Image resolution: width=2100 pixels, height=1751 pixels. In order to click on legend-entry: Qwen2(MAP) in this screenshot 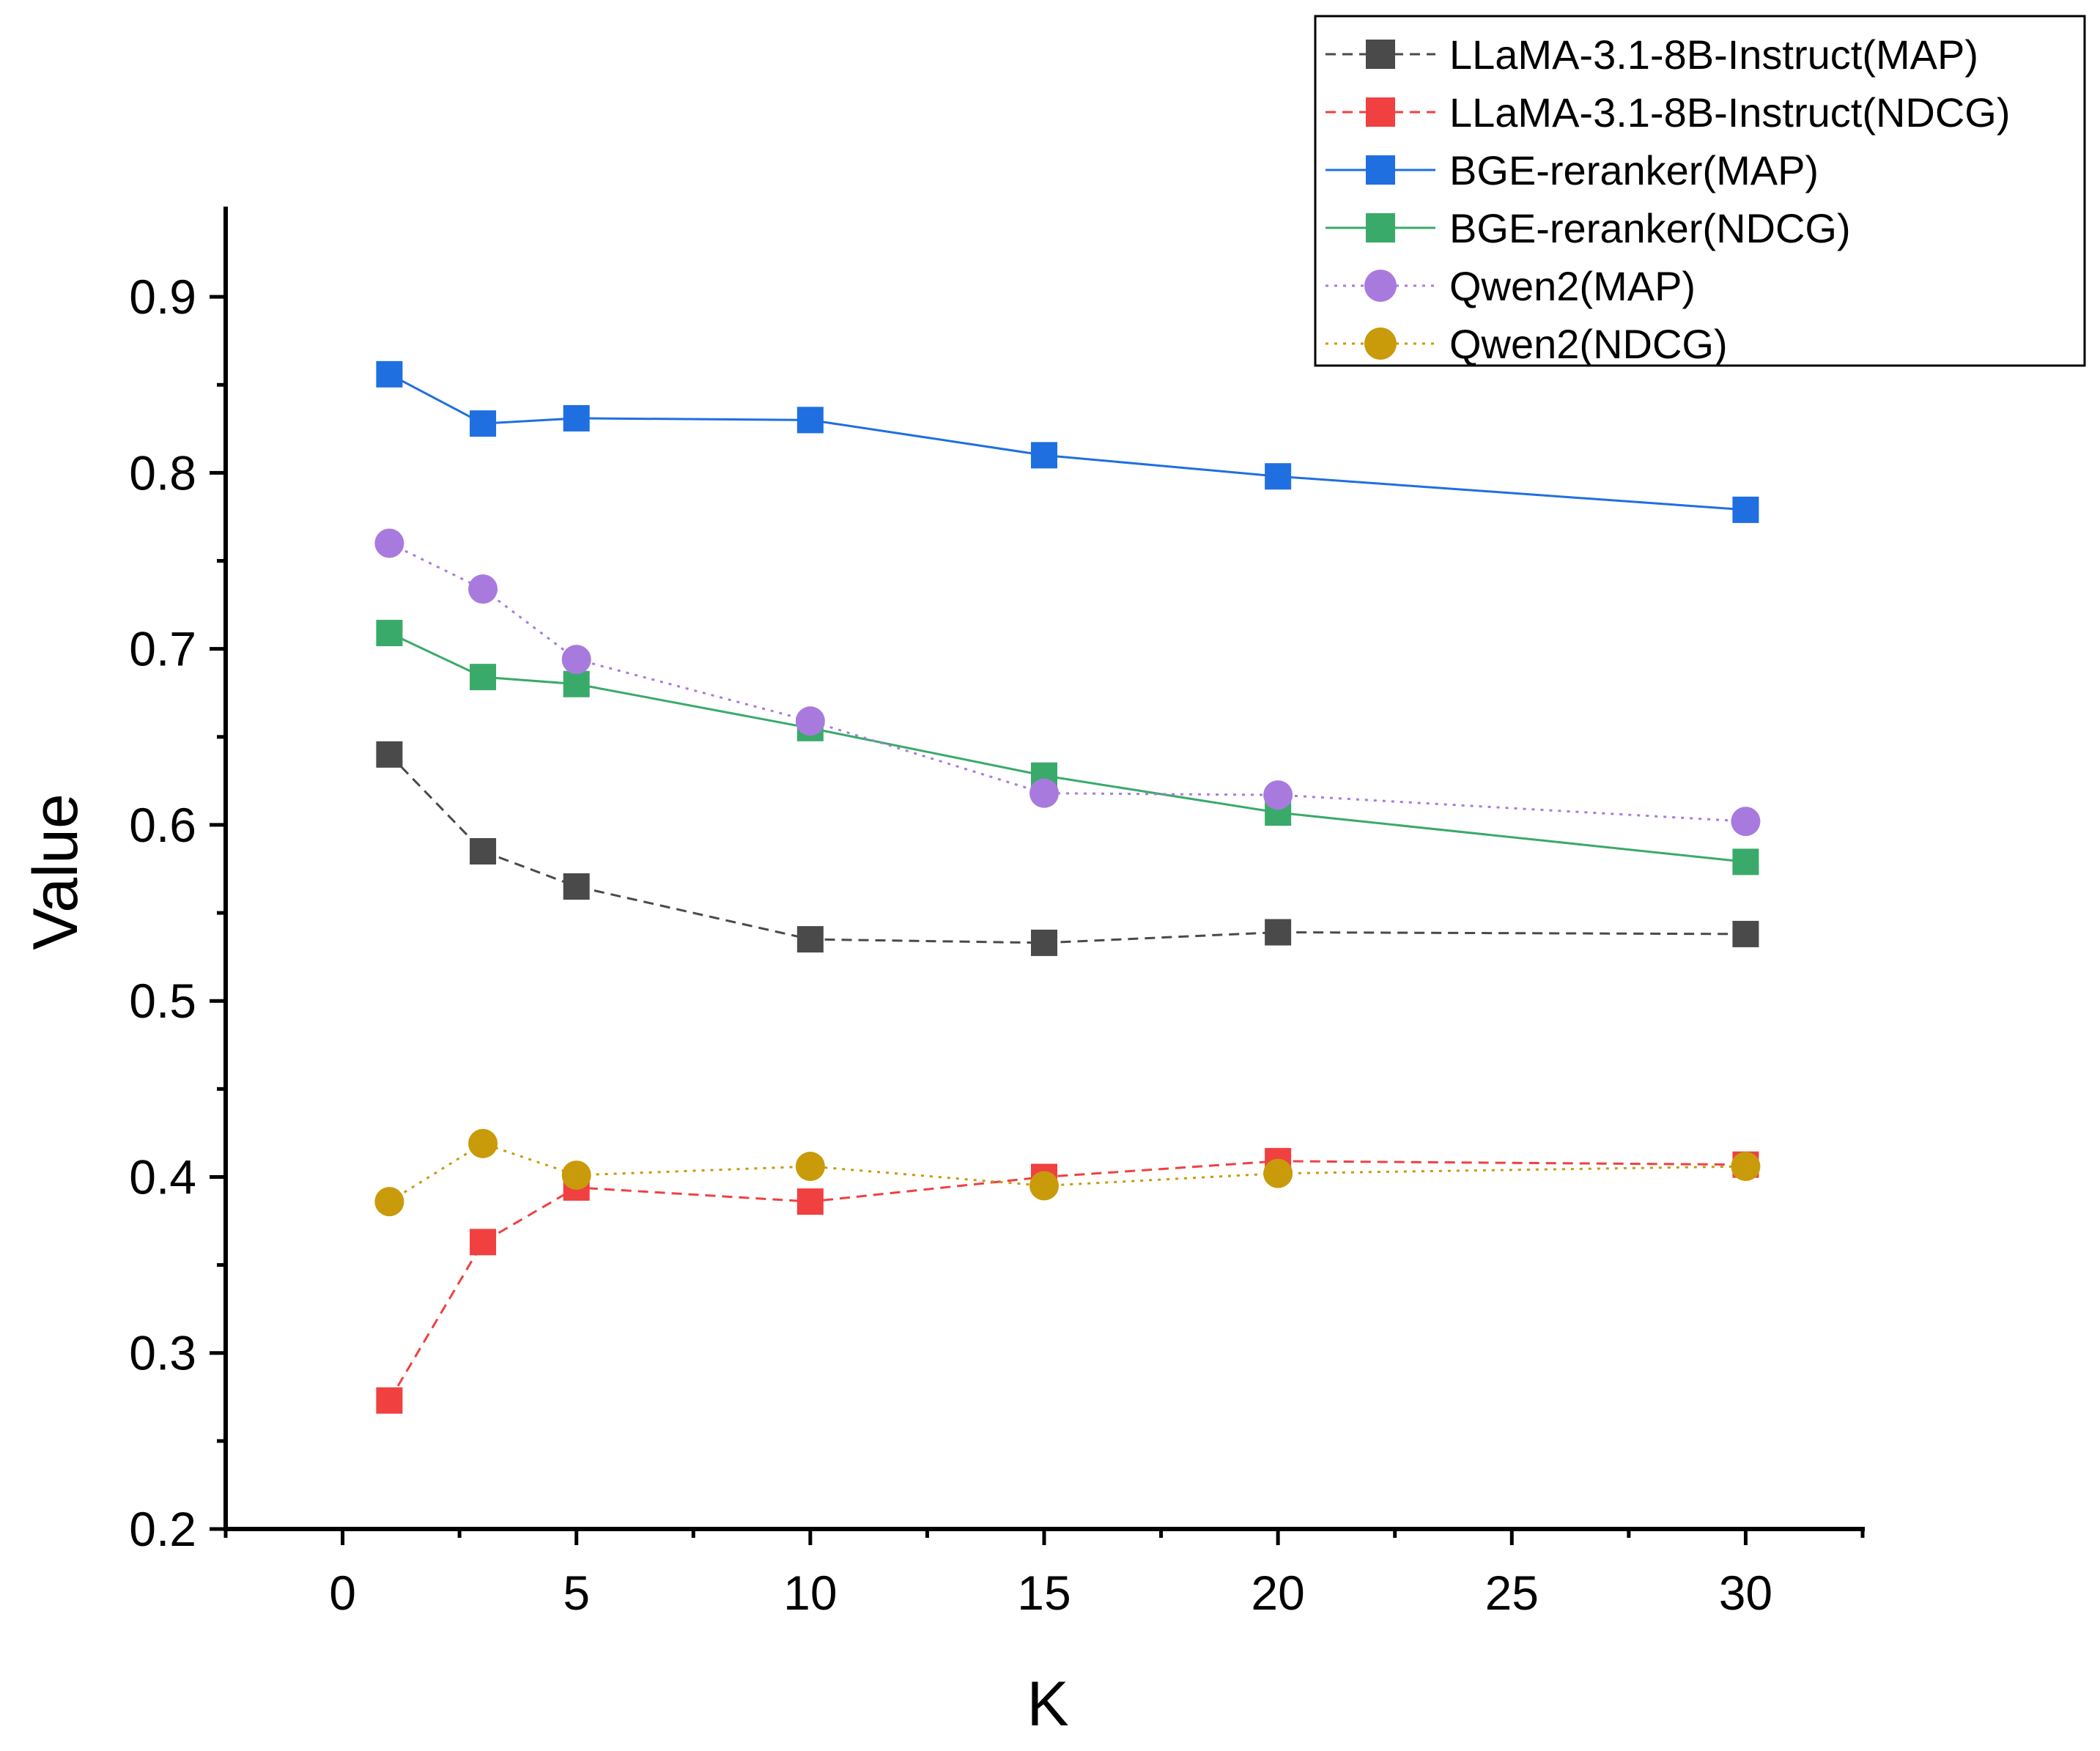, I will do `click(1511, 286)`.